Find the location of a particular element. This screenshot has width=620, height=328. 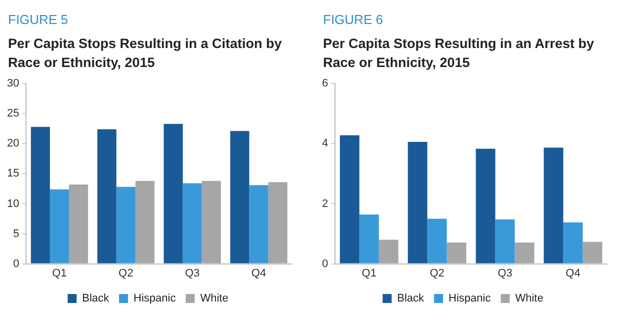

chart-title: Per Capita Stops Resulting in a Citation by Race or Ethnicity, 2015 is located at coordinates (145, 53).